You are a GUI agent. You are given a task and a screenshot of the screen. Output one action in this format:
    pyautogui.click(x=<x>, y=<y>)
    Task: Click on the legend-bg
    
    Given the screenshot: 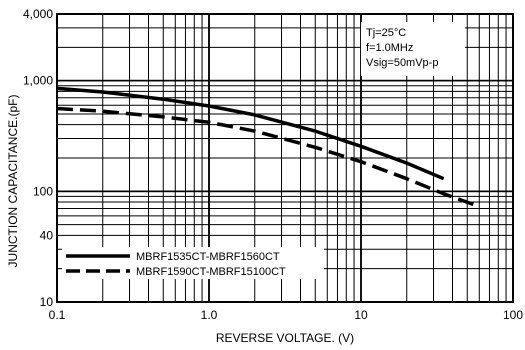 What is the action you would take?
    pyautogui.click(x=193, y=263)
    